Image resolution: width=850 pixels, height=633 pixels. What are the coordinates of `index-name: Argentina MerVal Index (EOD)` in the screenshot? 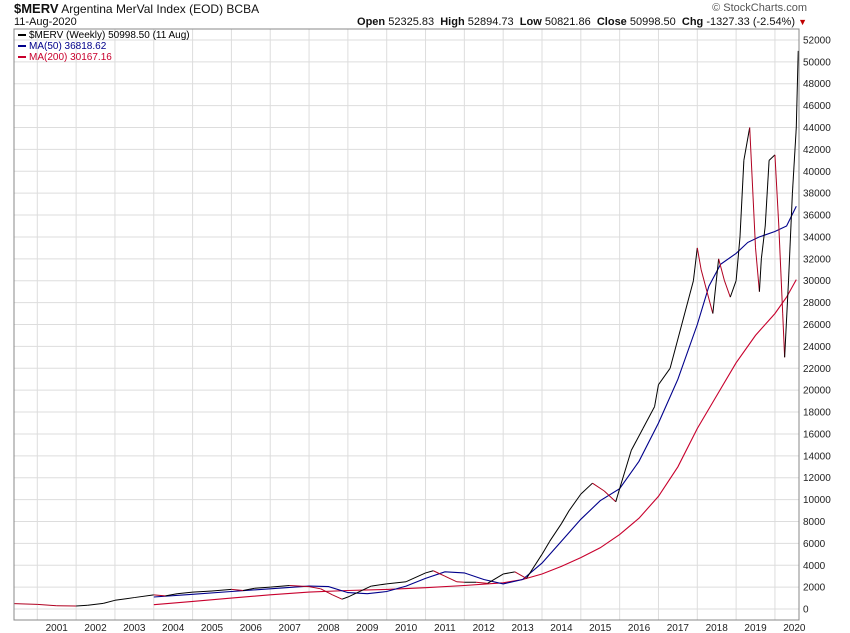 It's located at (142, 9).